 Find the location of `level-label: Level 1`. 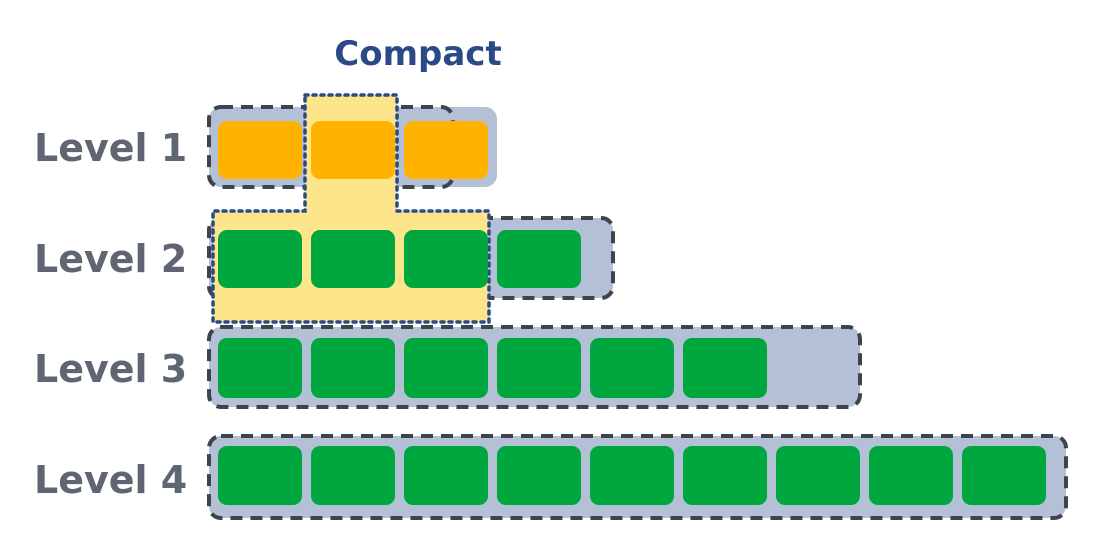

level-label: Level 1 is located at coordinates (110, 148).